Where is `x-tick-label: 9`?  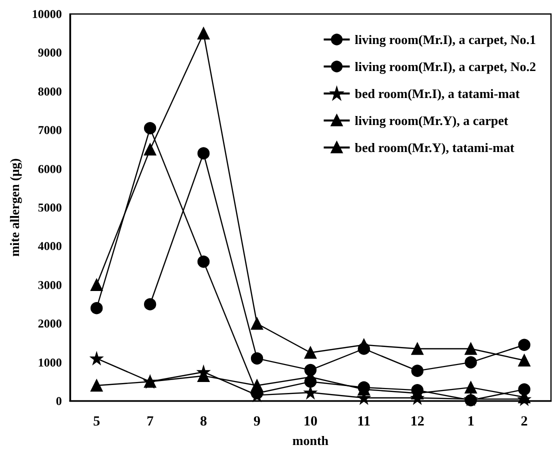 x-tick-label: 9 is located at coordinates (256, 422).